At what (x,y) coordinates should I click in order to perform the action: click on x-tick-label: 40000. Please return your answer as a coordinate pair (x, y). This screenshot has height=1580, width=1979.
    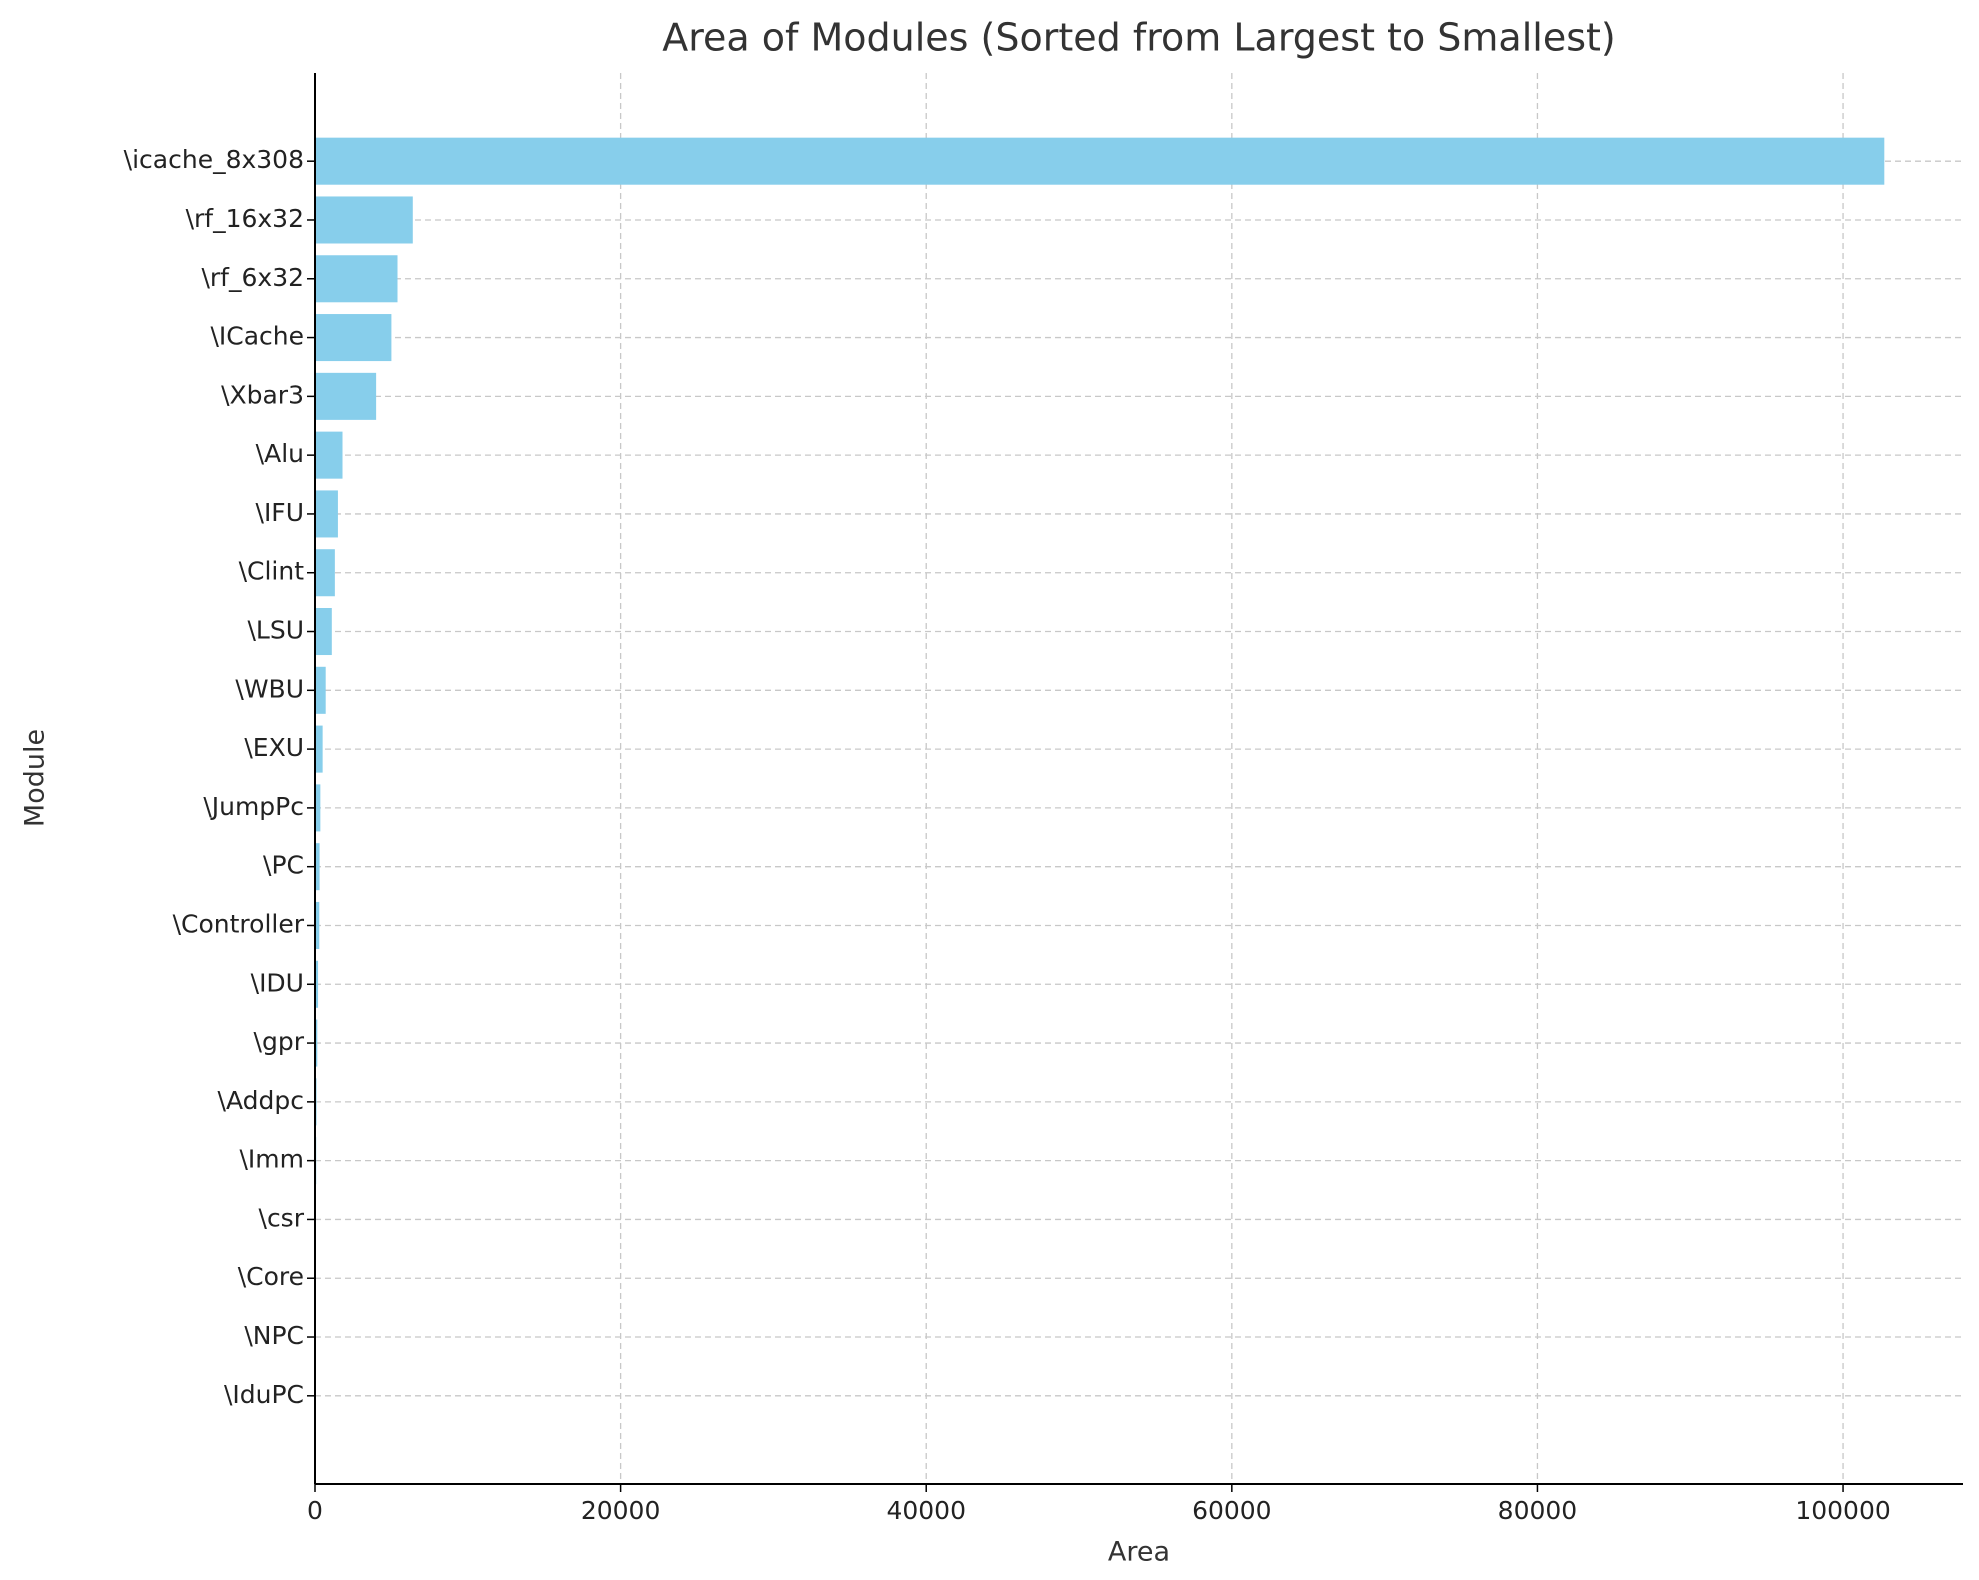
    Looking at the image, I should click on (926, 1510).